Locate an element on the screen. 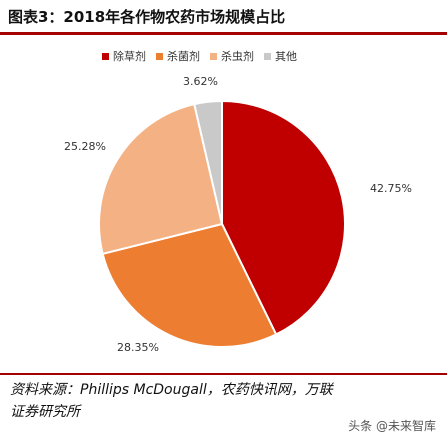  title-bar: 图表3：2018年各作物农药市场规模占比 is located at coordinates (223, 17).